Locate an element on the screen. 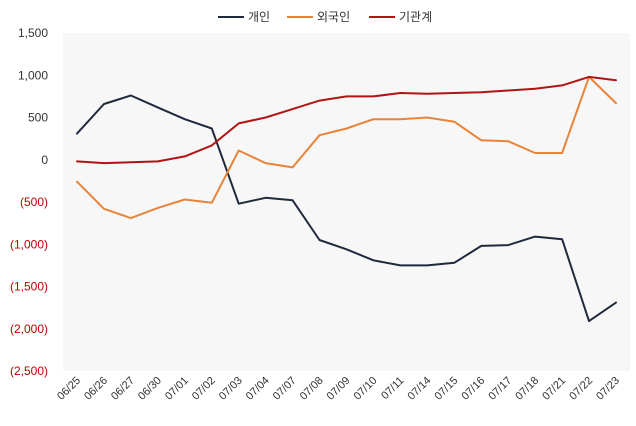 The width and height of the screenshot is (636, 426). y-tick-label: (2,500) is located at coordinates (29, 371).